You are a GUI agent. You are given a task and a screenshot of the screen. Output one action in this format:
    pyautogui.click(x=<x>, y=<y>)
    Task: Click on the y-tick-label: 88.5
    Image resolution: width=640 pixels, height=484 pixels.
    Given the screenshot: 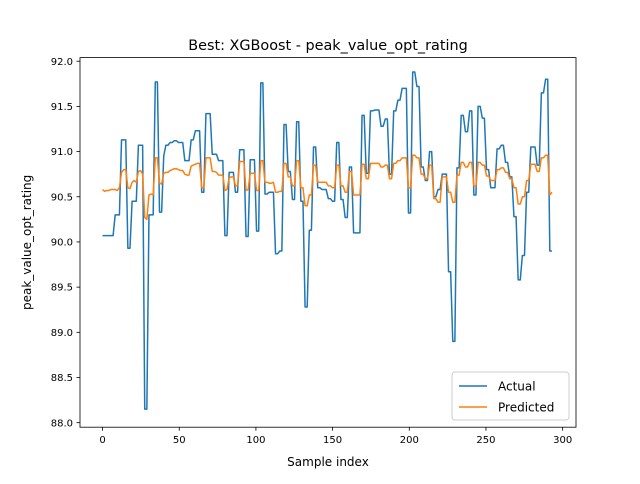 What is the action you would take?
    pyautogui.click(x=62, y=378)
    